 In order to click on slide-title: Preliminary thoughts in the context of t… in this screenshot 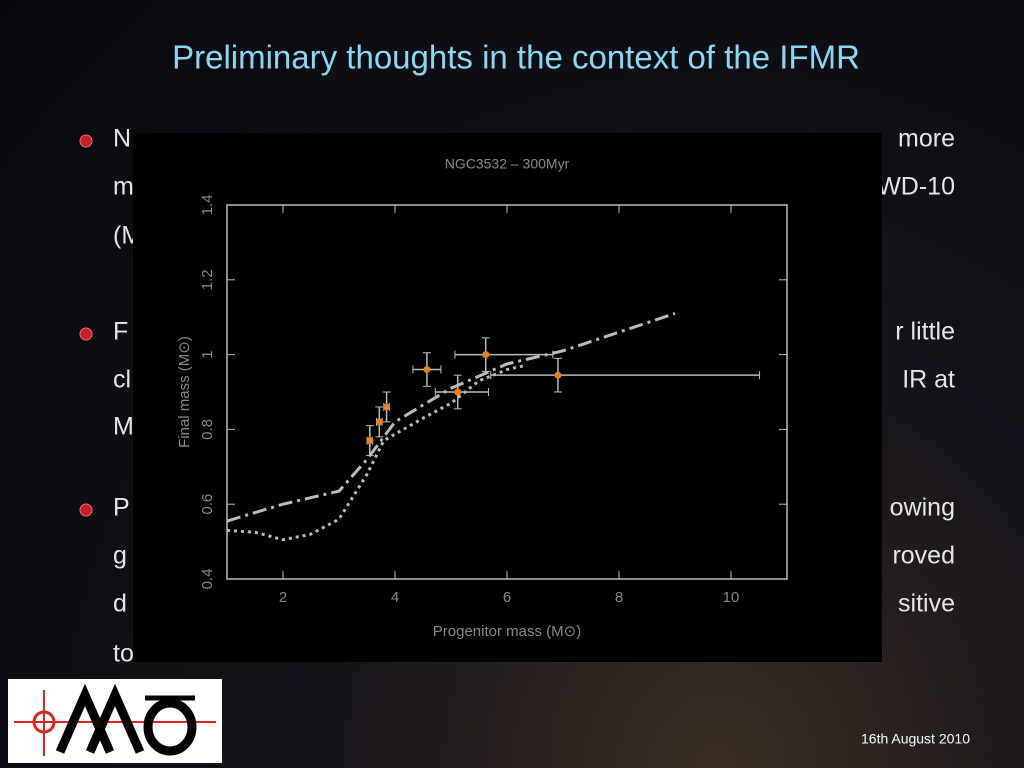, I will do `click(516, 57)`.